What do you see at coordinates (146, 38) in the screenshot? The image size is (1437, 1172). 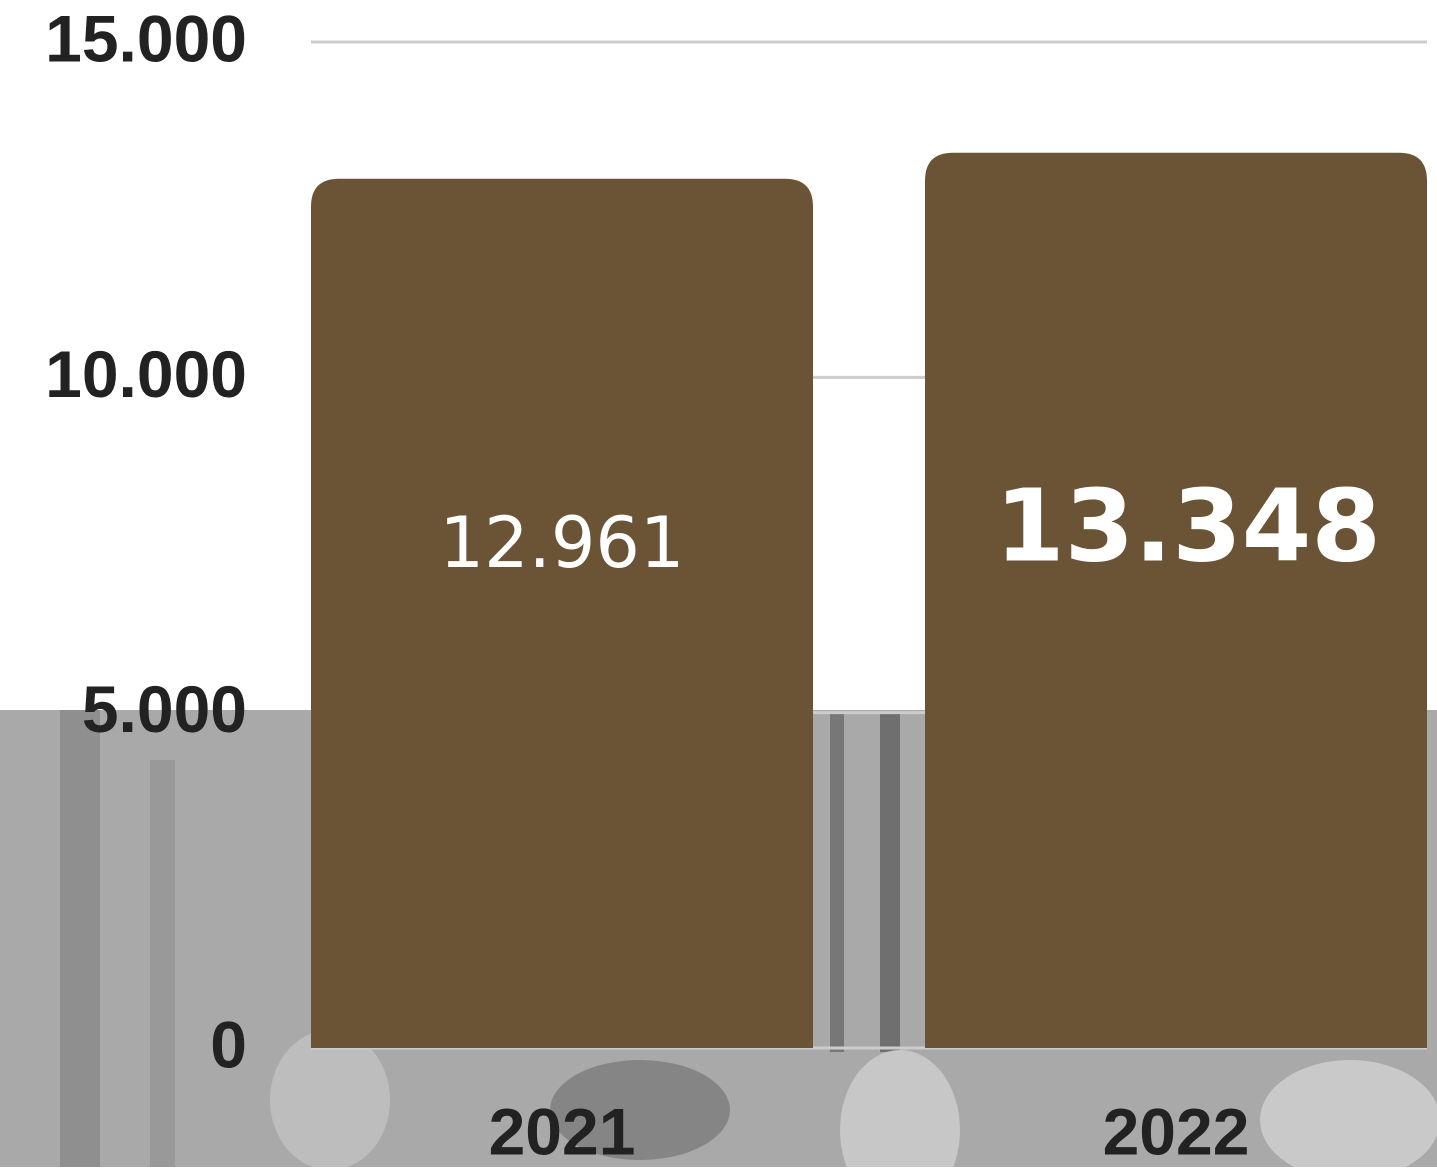 I see `y-tick-label: 15.000` at bounding box center [146, 38].